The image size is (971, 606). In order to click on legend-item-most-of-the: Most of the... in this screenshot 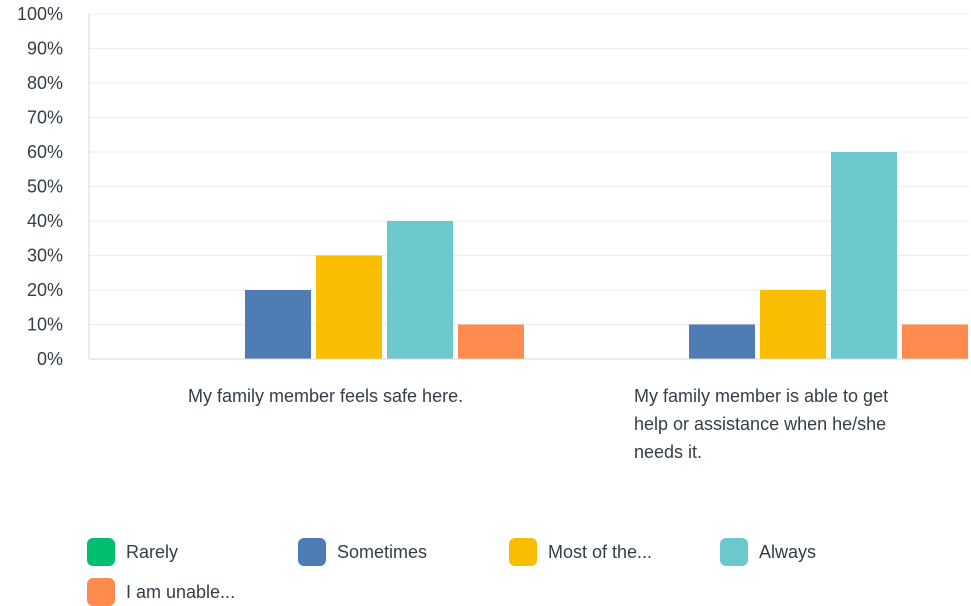, I will do `click(580, 552)`.